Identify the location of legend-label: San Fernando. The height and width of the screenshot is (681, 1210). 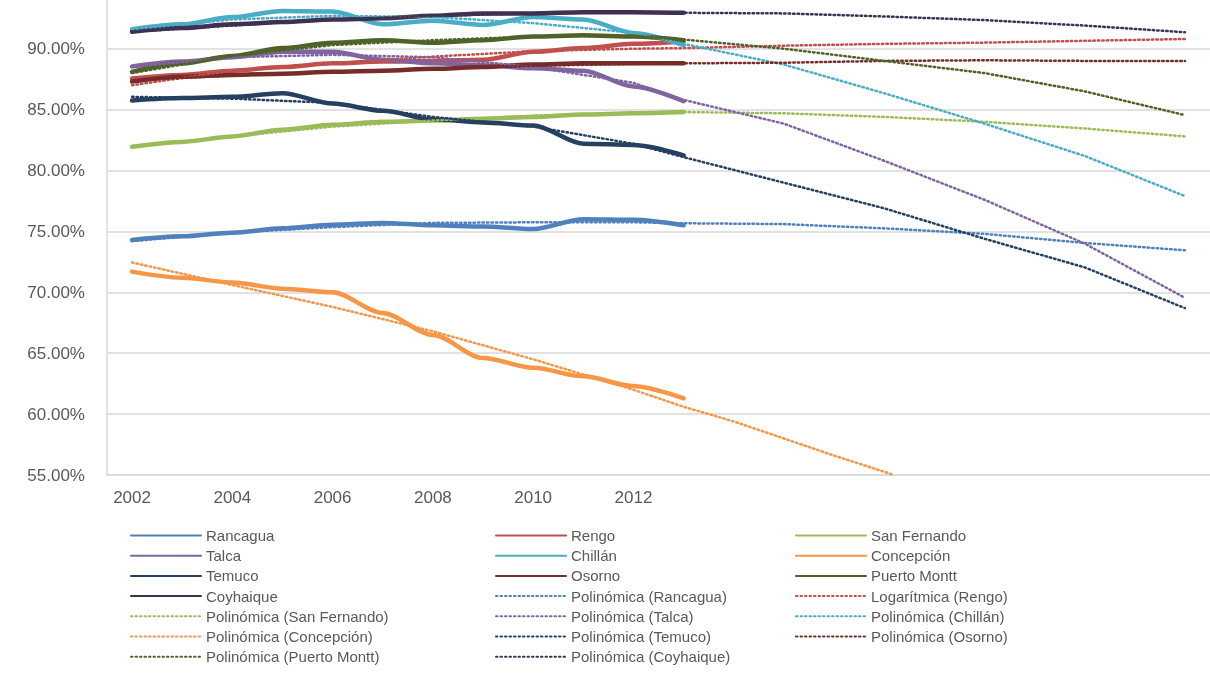
(919, 535).